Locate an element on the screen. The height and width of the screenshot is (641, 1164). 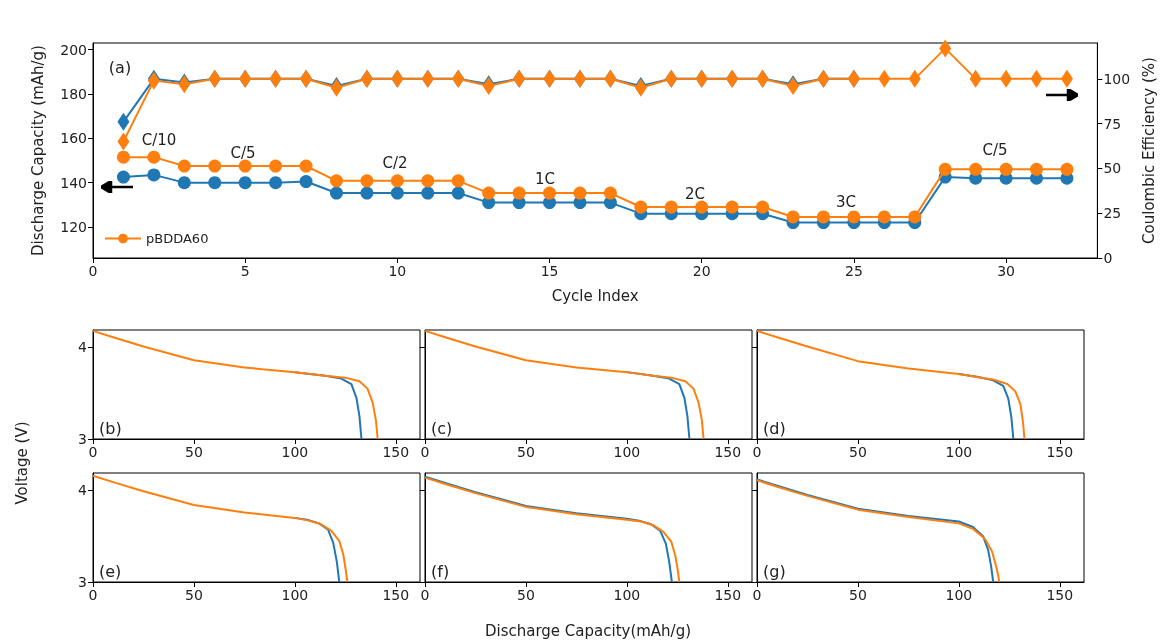
y2-axis-title: Coulombic Efficiency (%) is located at coordinates (1148, 150).